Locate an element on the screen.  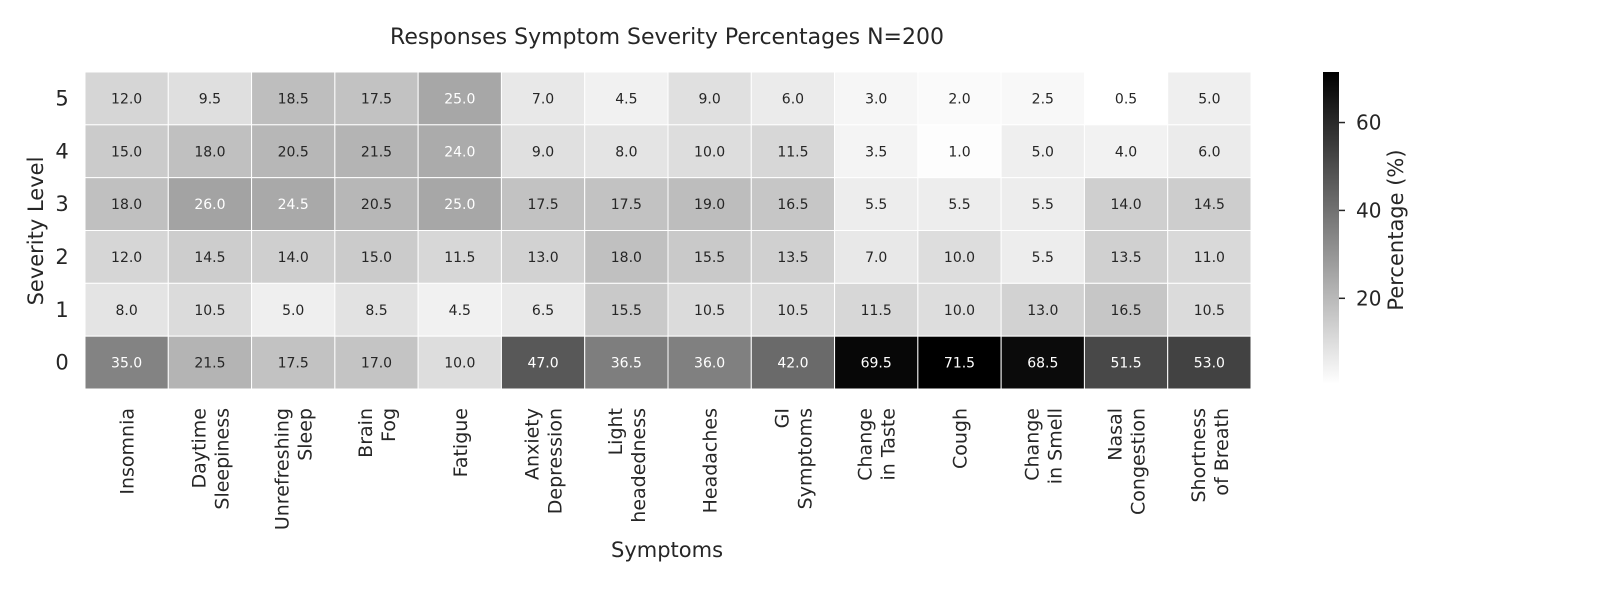
cell-value-label: 53.0 is located at coordinates (1209, 364).